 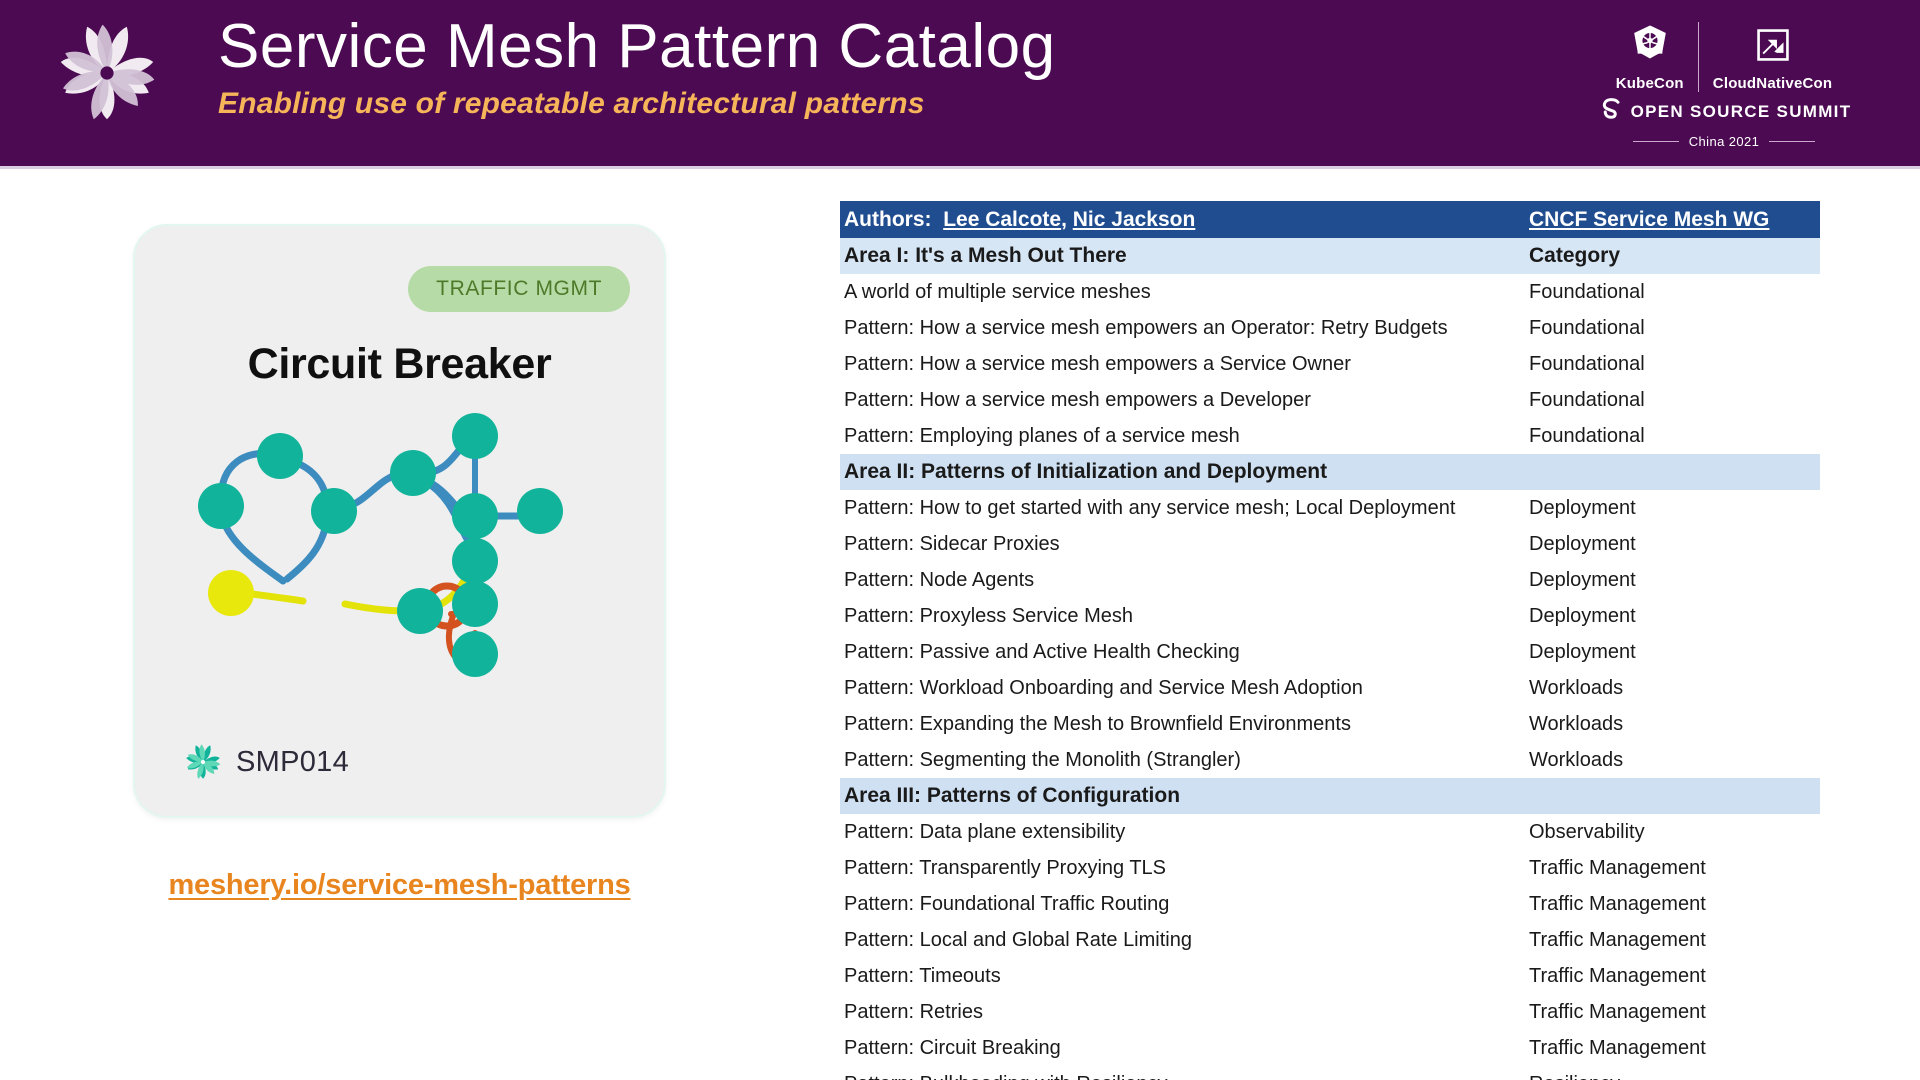 What do you see at coordinates (1182, 1076) in the screenshot?
I see `pattern-name-cell: Pattern: Bulkheading with Resiliency` at bounding box center [1182, 1076].